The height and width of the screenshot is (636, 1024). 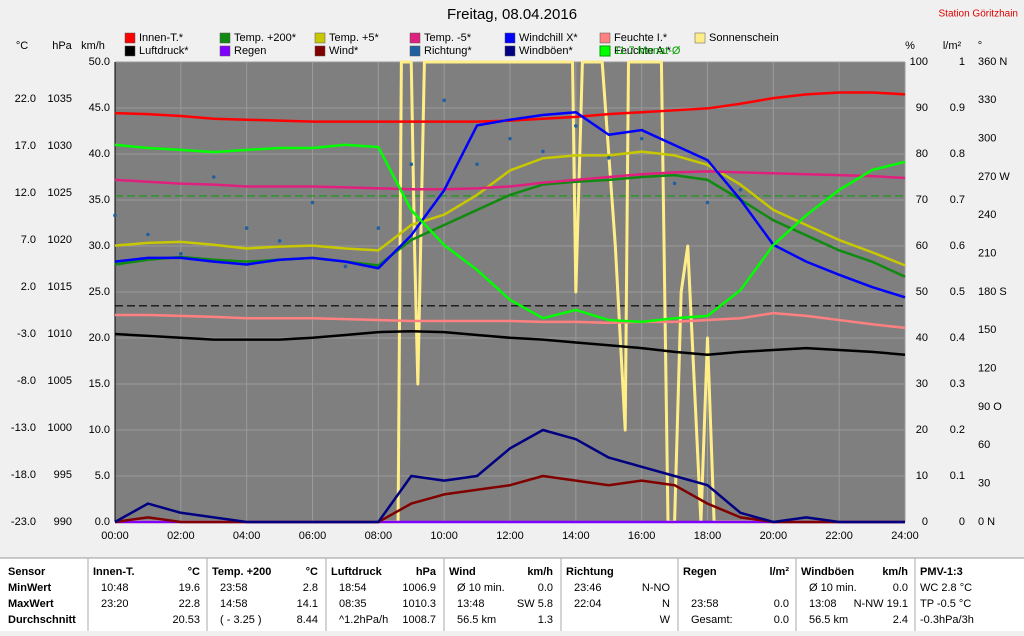 What do you see at coordinates (379, 536) in the screenshot?
I see `x-tick-label: 08:00` at bounding box center [379, 536].